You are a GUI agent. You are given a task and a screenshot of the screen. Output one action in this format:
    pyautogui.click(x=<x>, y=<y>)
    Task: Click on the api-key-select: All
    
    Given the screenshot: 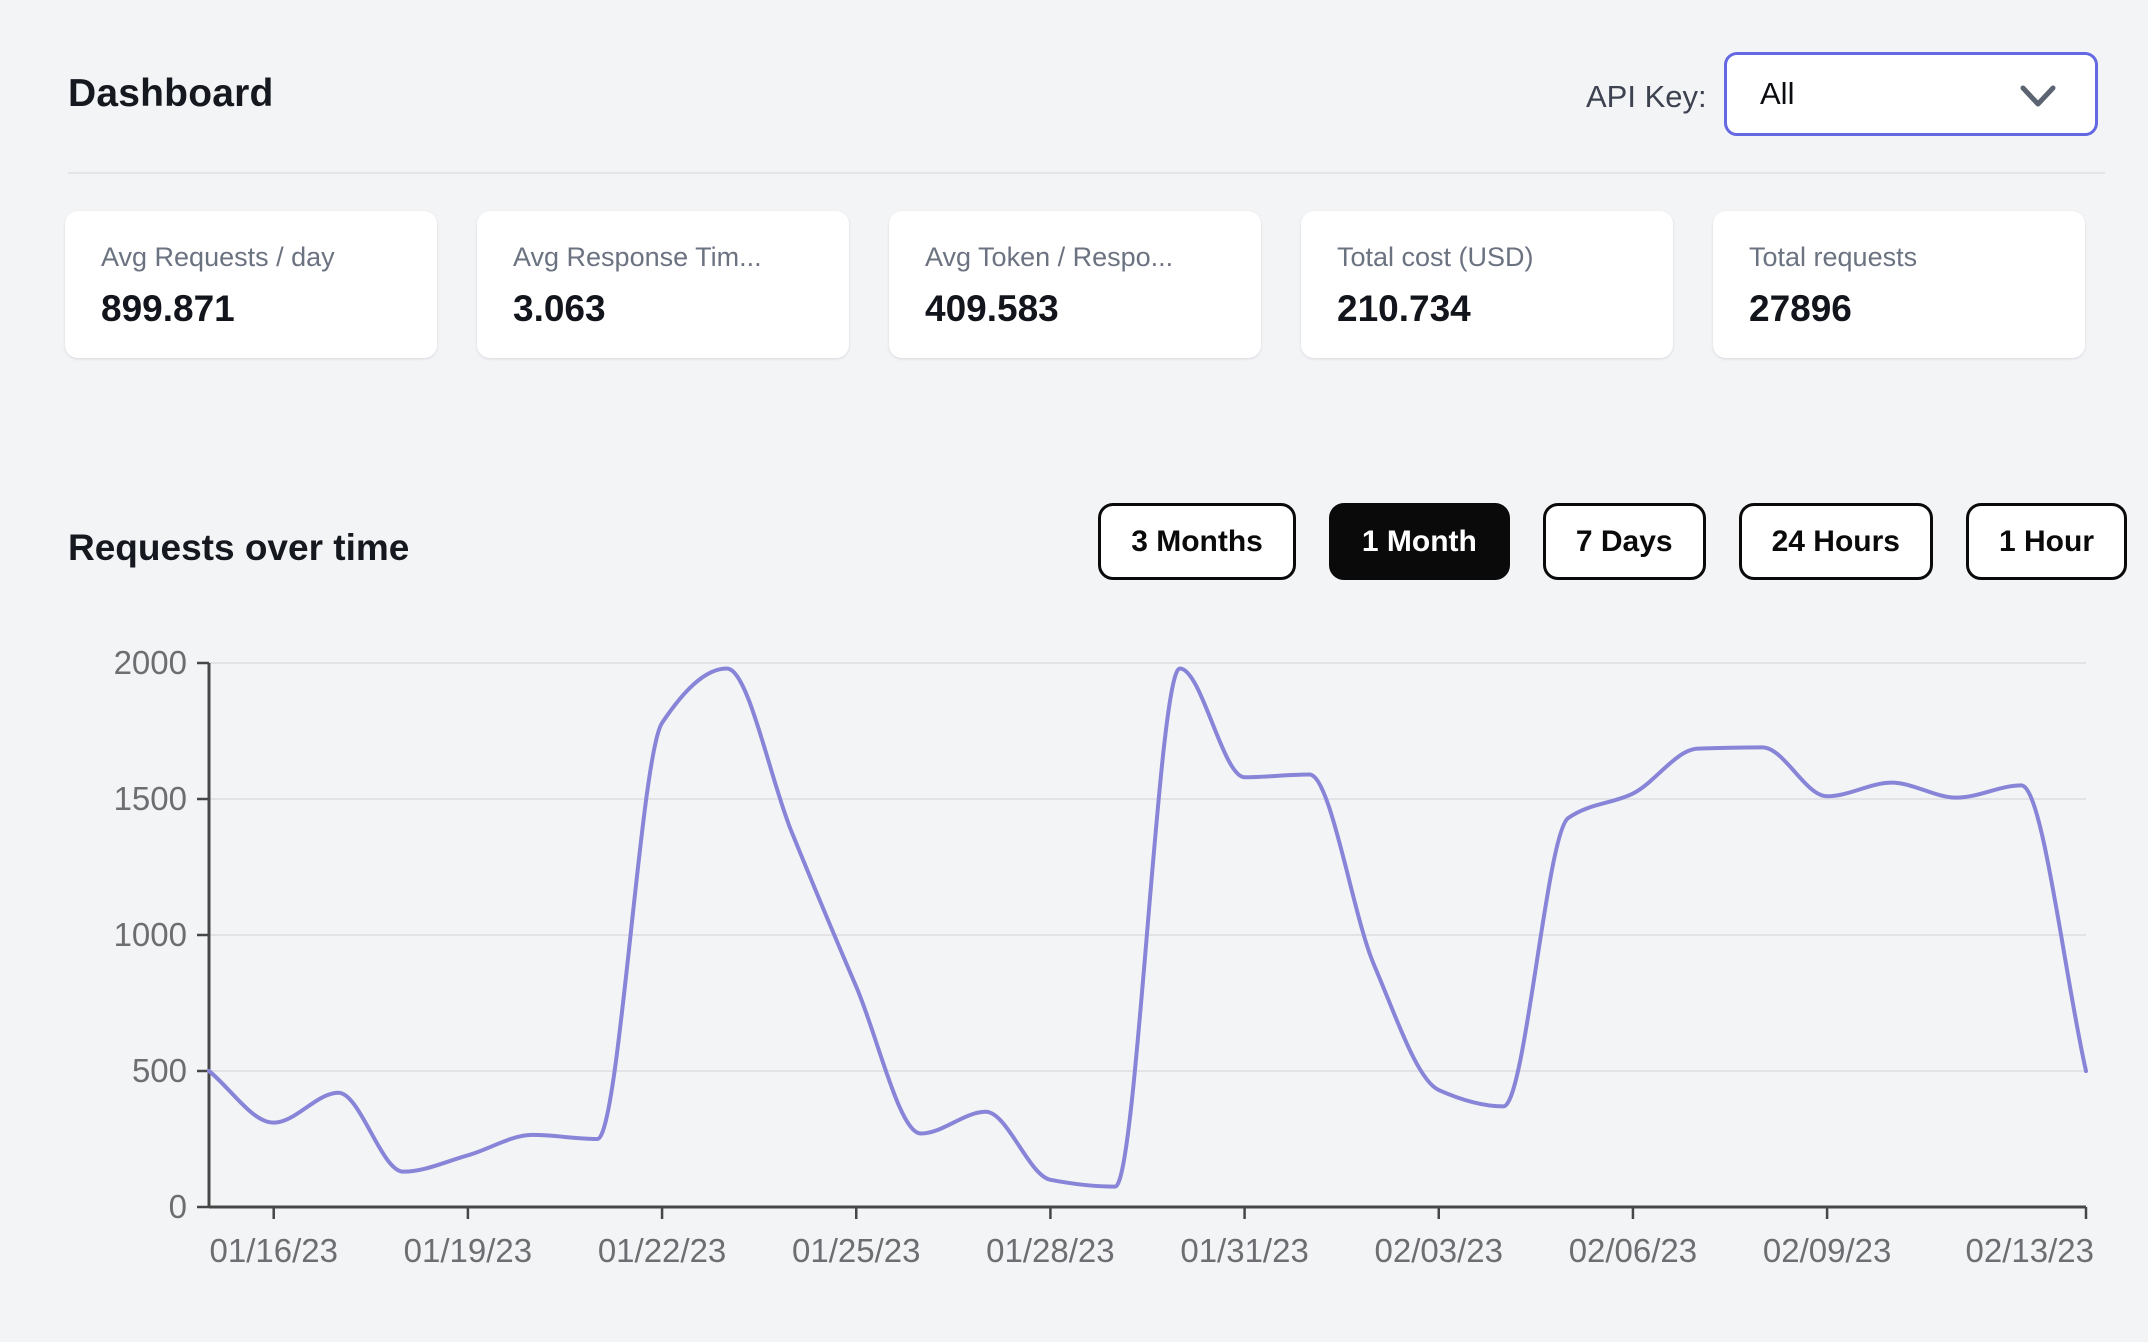 What is the action you would take?
    pyautogui.click(x=1911, y=94)
    